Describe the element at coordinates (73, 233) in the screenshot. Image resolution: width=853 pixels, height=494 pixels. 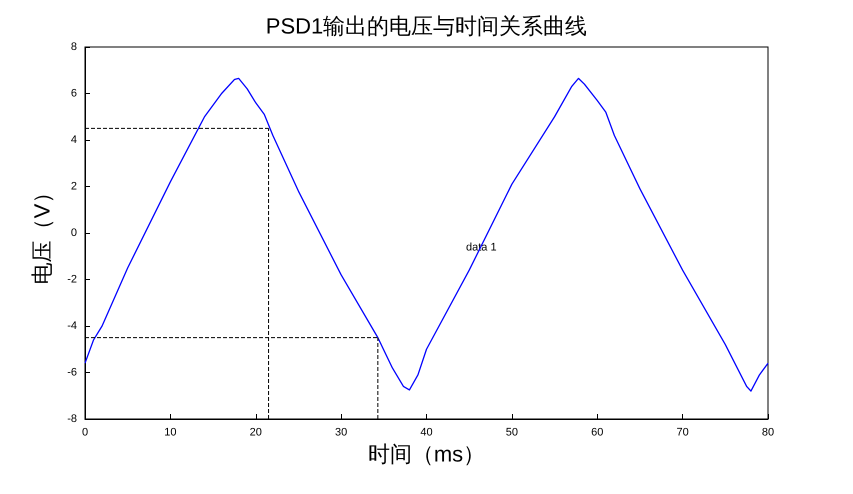
I see `y-tick-label: 0` at that location.